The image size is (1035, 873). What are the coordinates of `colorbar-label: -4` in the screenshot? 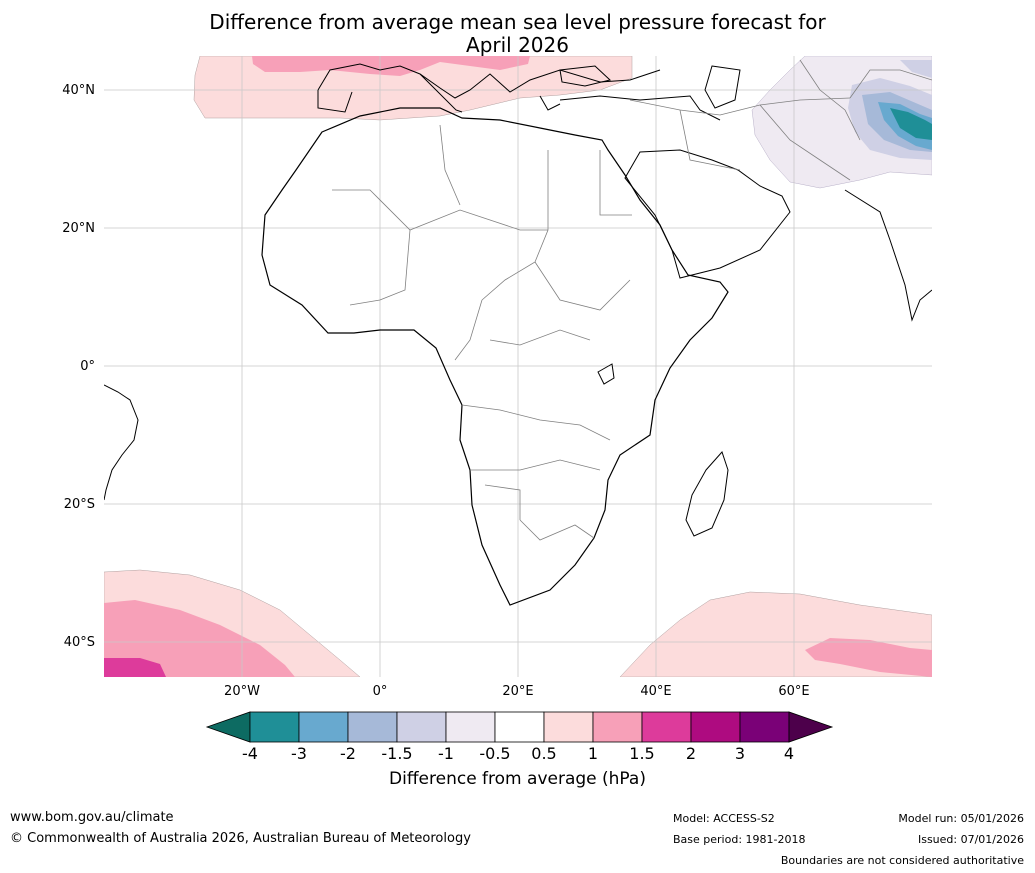 It's located at (250, 753).